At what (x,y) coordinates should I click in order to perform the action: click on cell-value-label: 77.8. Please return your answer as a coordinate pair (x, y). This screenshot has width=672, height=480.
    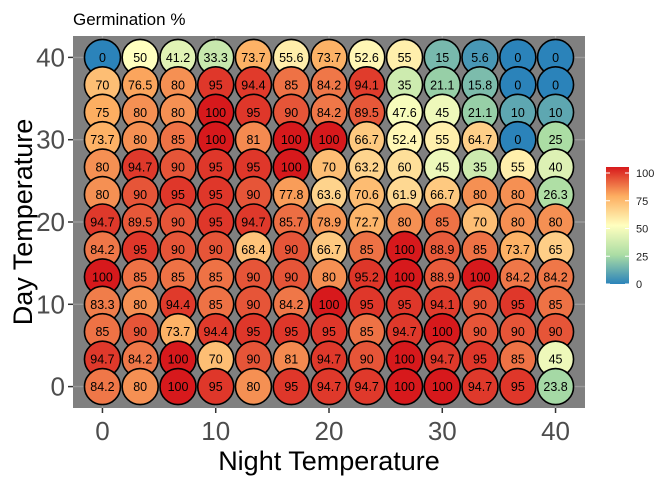
    Looking at the image, I should click on (291, 195).